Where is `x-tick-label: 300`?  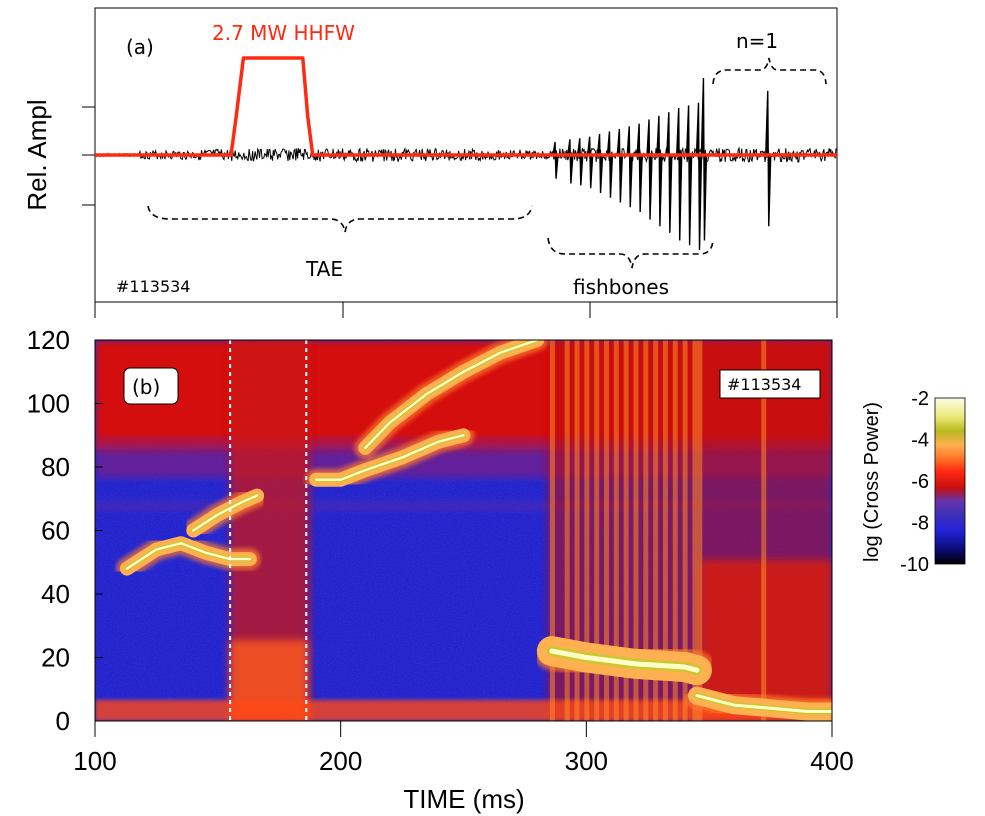
x-tick-label: 300 is located at coordinates (586, 761).